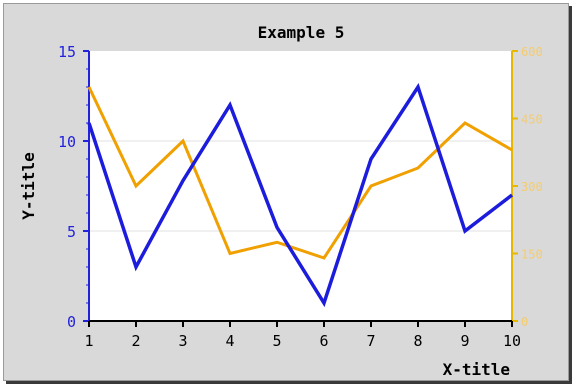  What do you see at coordinates (67, 52) in the screenshot?
I see `y-tick-label-left: 15` at bounding box center [67, 52].